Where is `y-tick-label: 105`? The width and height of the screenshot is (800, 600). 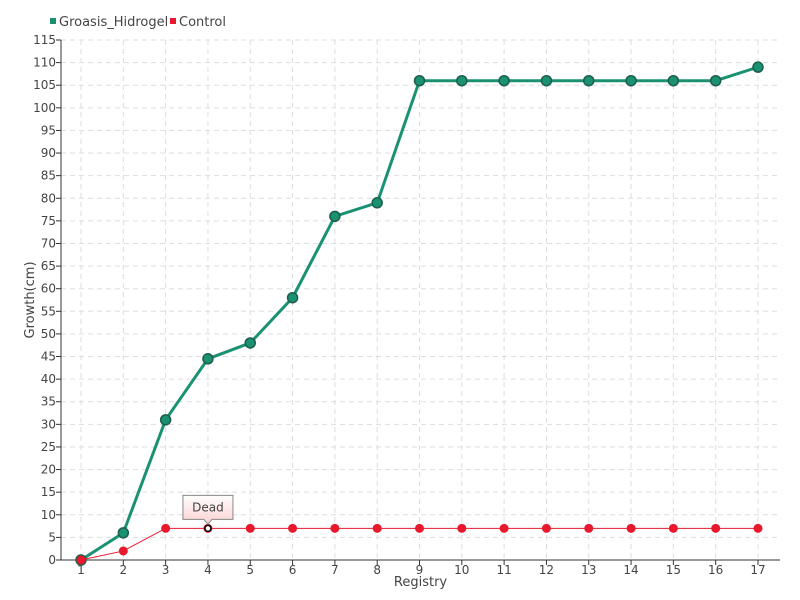
y-tick-label: 105 is located at coordinates (44, 85).